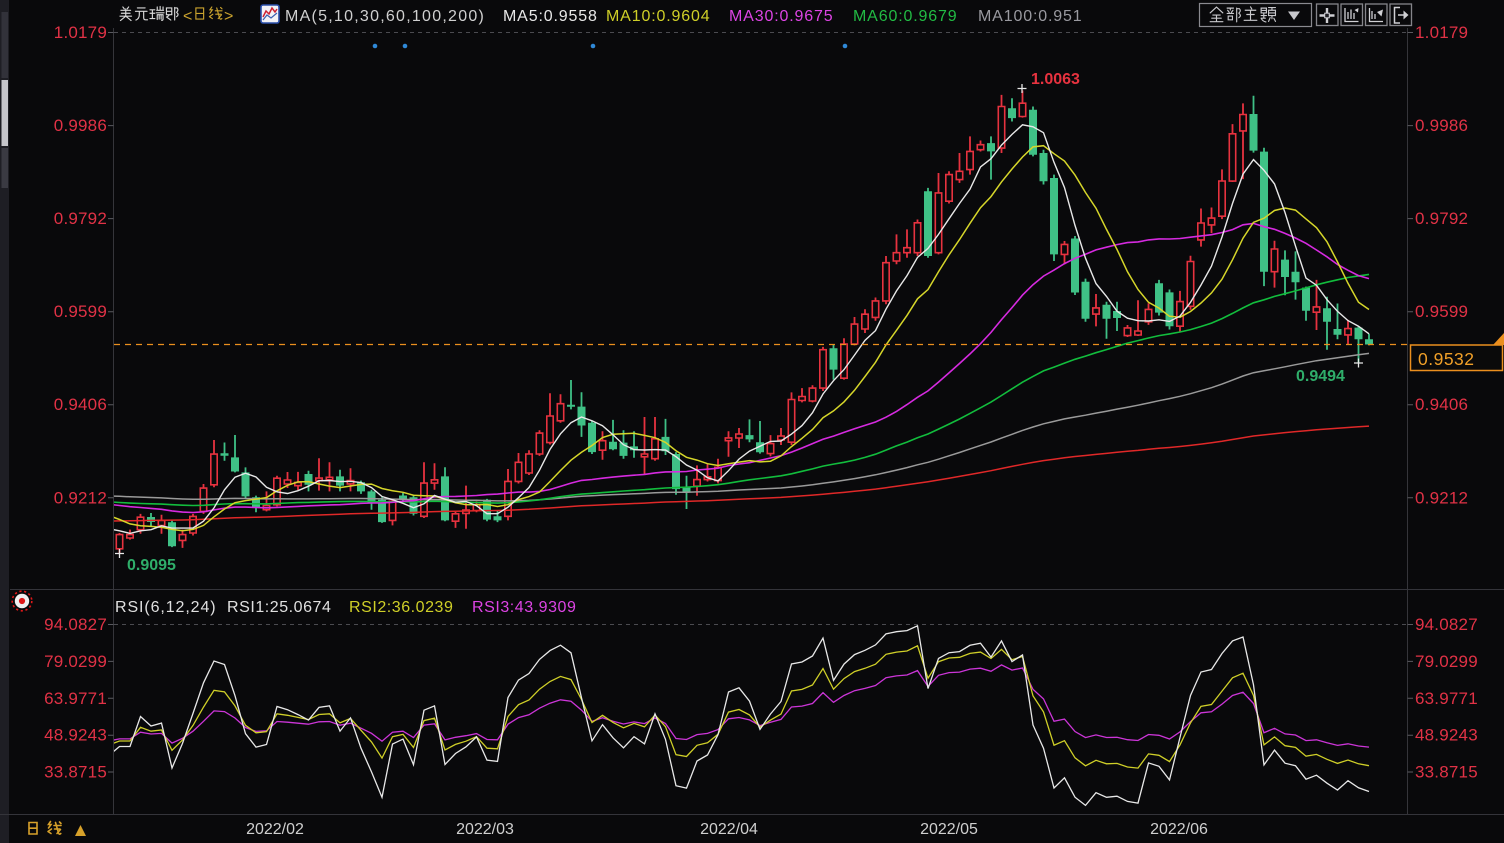  Describe the element at coordinates (166, 607) in the screenshot. I see `svg-text: RSI(6,12,24)` at that location.